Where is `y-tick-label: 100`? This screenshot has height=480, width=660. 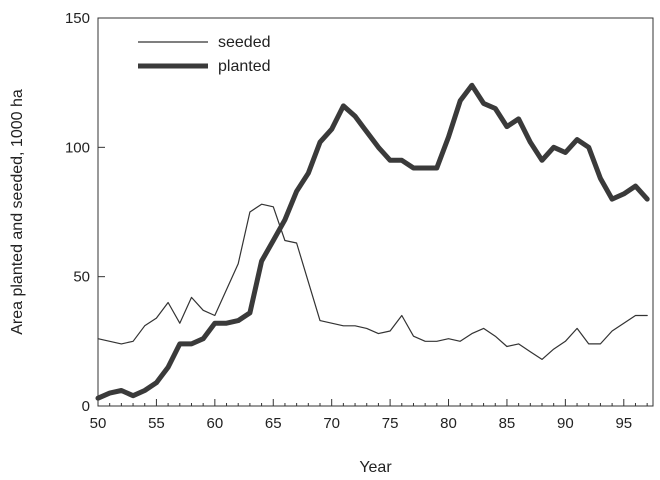 y-tick-label: 100 is located at coordinates (77, 147).